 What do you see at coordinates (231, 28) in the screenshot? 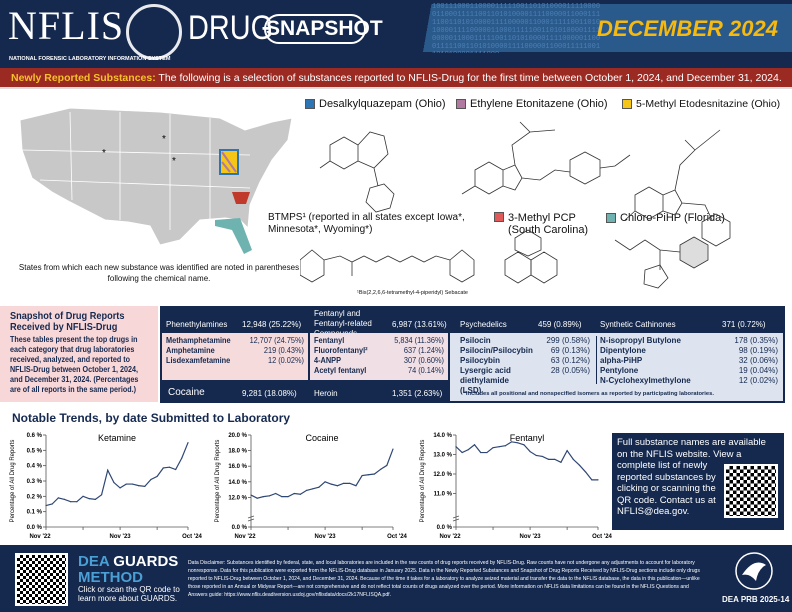
I see `logo-drug: DRUG` at bounding box center [231, 28].